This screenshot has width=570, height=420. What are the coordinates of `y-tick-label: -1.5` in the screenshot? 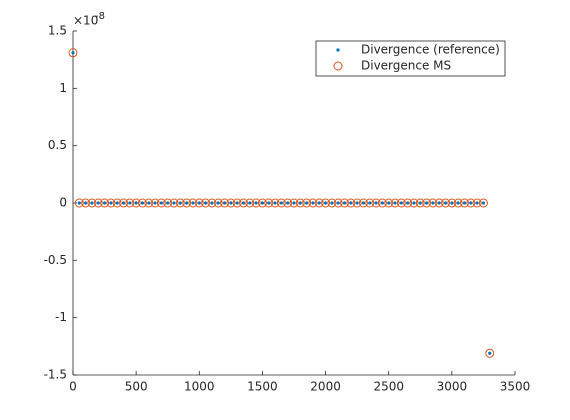 It's located at (55, 375).